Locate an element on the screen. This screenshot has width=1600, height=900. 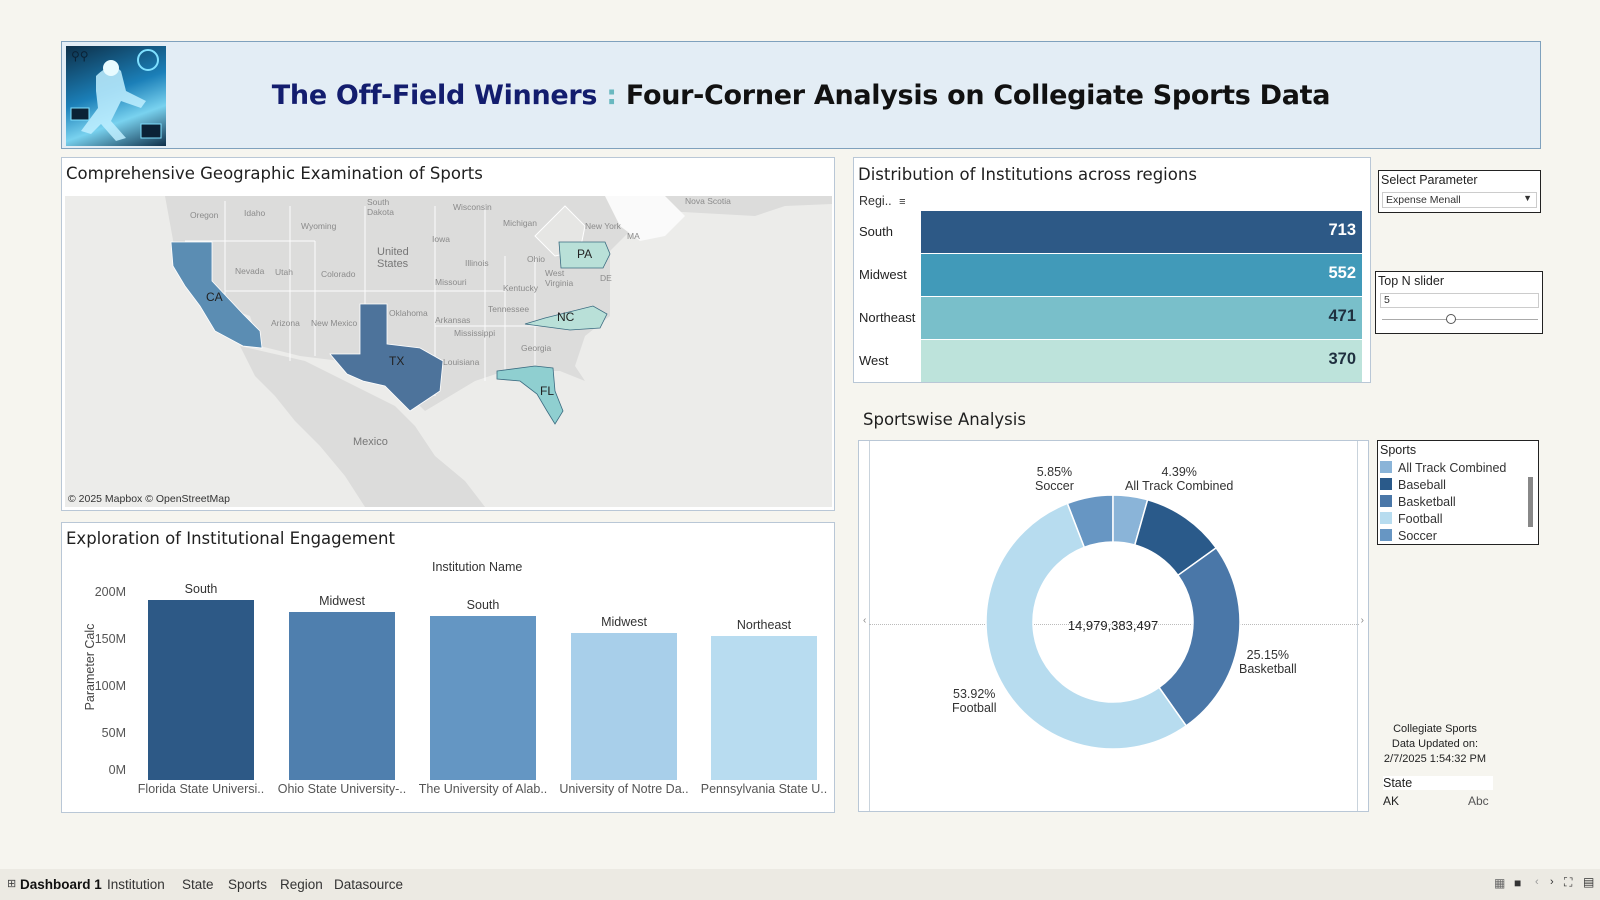
tab-sports: Sports is located at coordinates (248, 884).